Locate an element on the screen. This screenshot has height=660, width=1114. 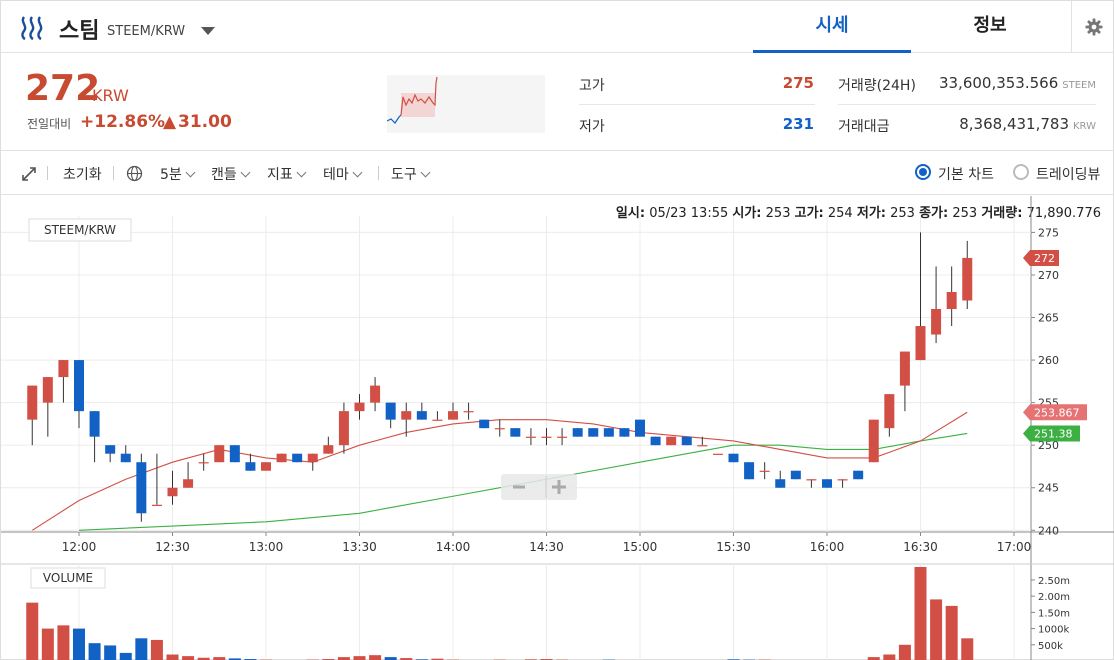
indicator-label: 지표 is located at coordinates (280, 175).